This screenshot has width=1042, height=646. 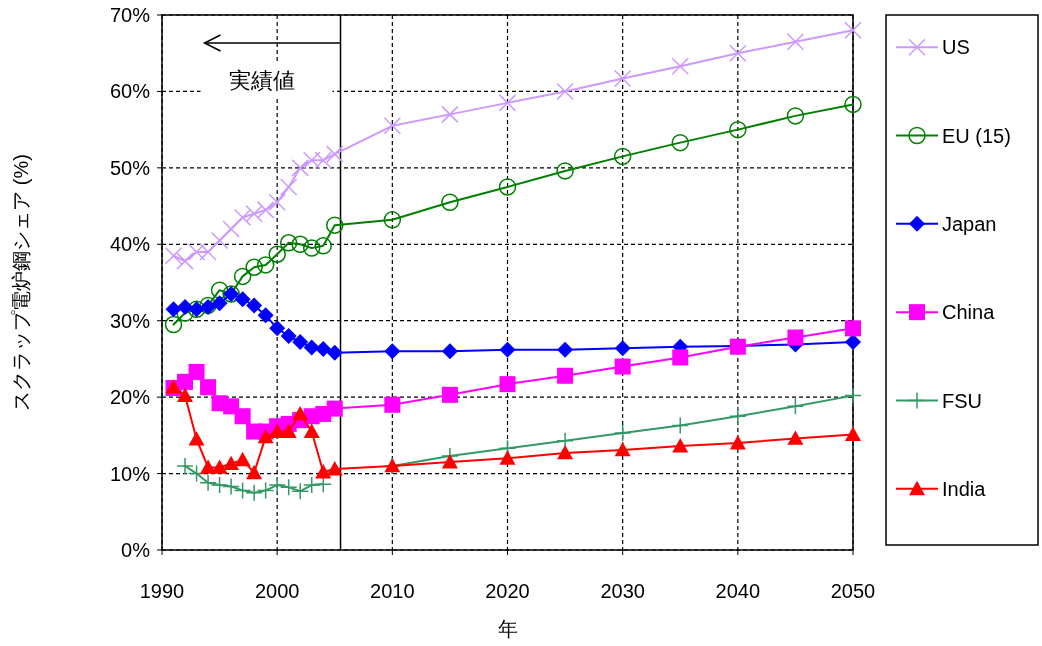 I want to click on y-tick-label: 60%, so click(x=130, y=91).